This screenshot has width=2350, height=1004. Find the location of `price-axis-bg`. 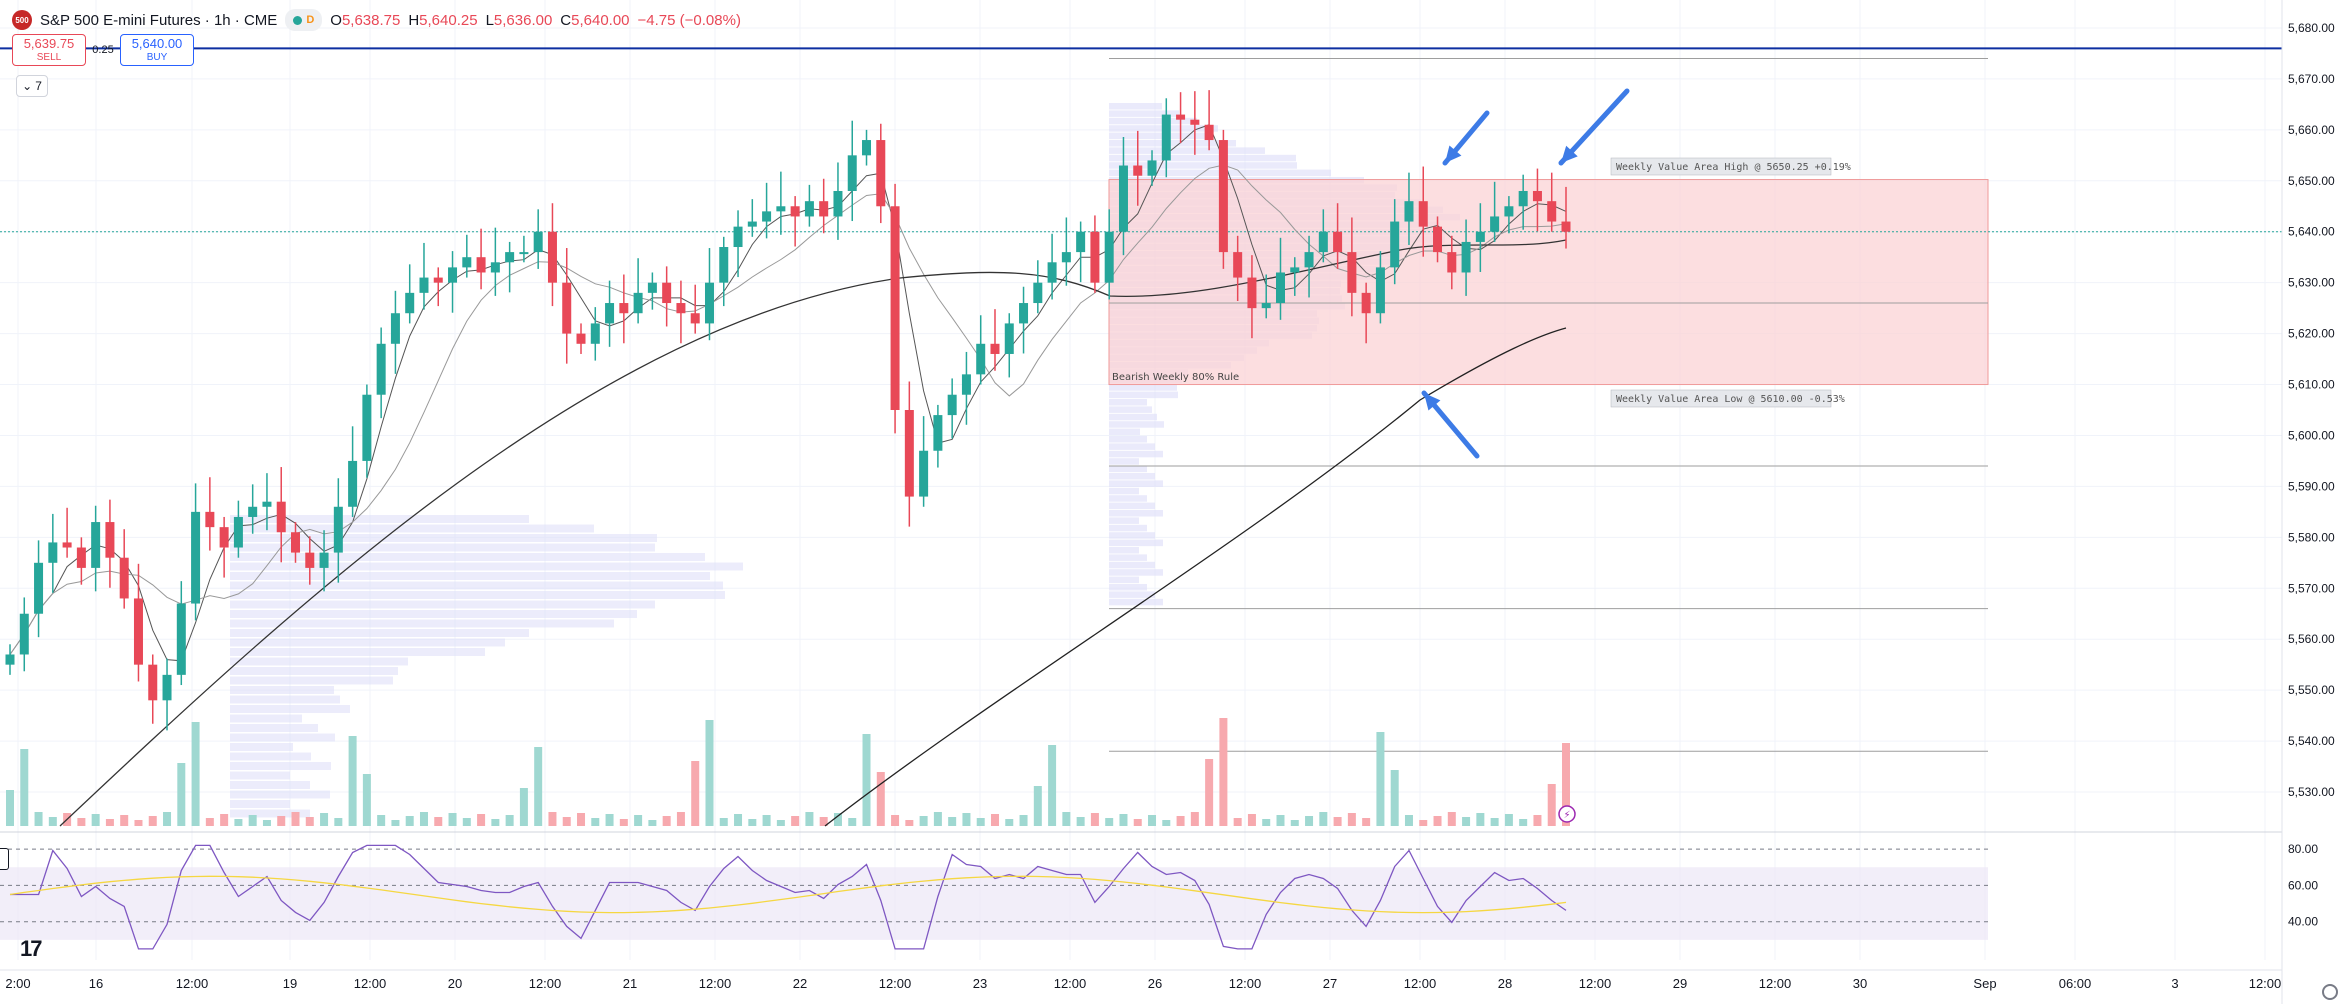

price-axis-bg is located at coordinates (2316, 502).